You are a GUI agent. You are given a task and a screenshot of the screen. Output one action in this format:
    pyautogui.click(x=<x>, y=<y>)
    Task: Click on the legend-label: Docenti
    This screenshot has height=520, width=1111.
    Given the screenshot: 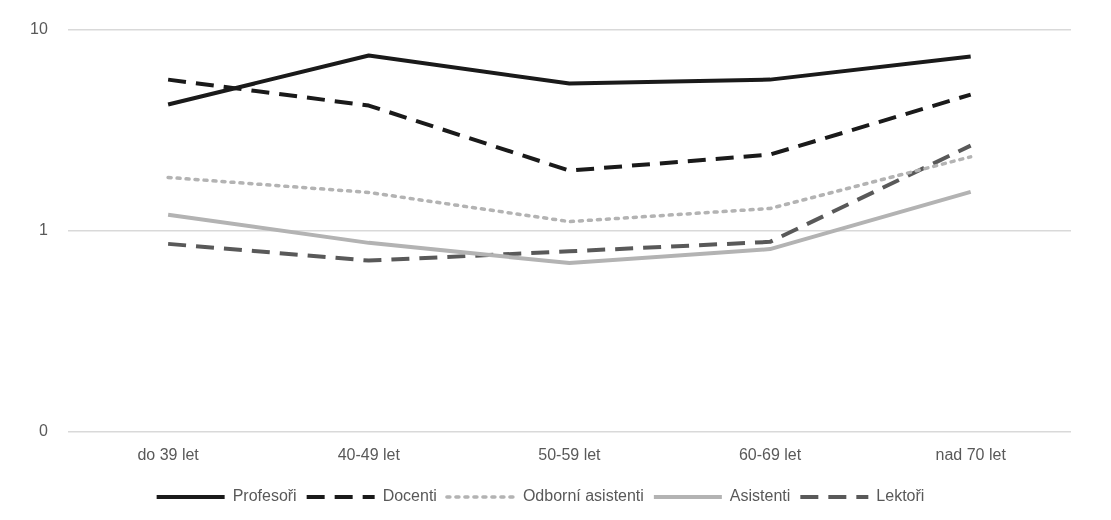 What is the action you would take?
    pyautogui.click(x=409, y=496)
    